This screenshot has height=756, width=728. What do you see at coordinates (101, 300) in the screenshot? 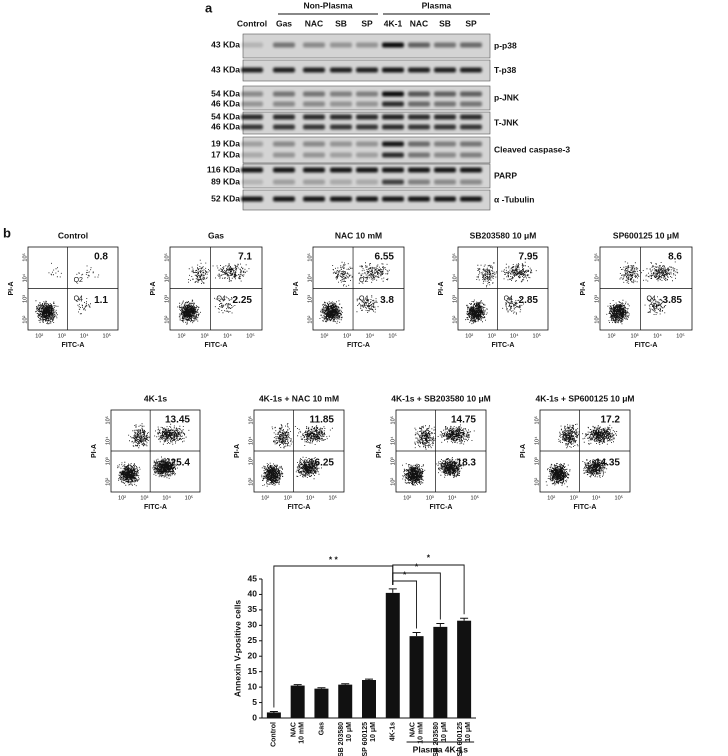
I see `quadrant-value: 1.1` at bounding box center [101, 300].